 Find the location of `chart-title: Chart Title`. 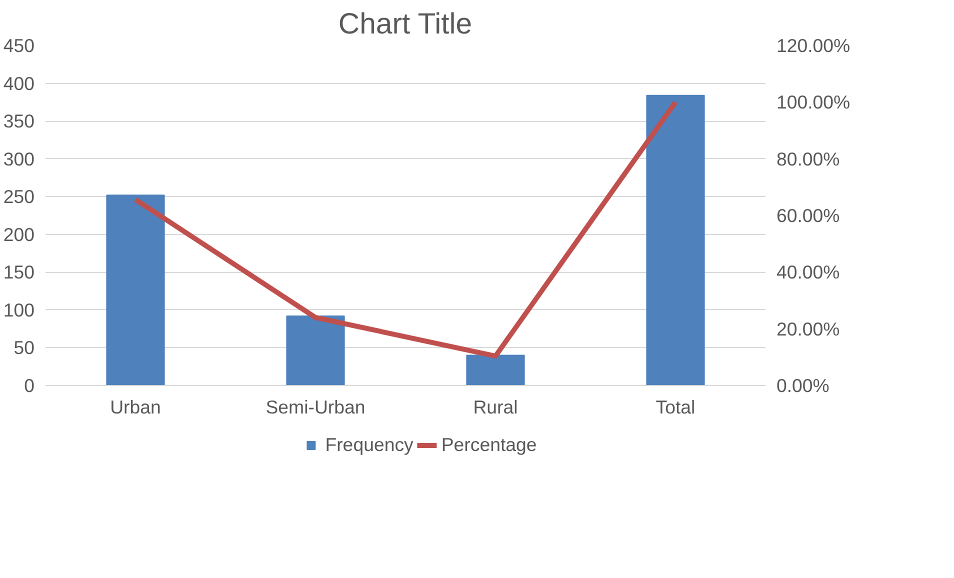

chart-title: Chart Title is located at coordinates (405, 24).